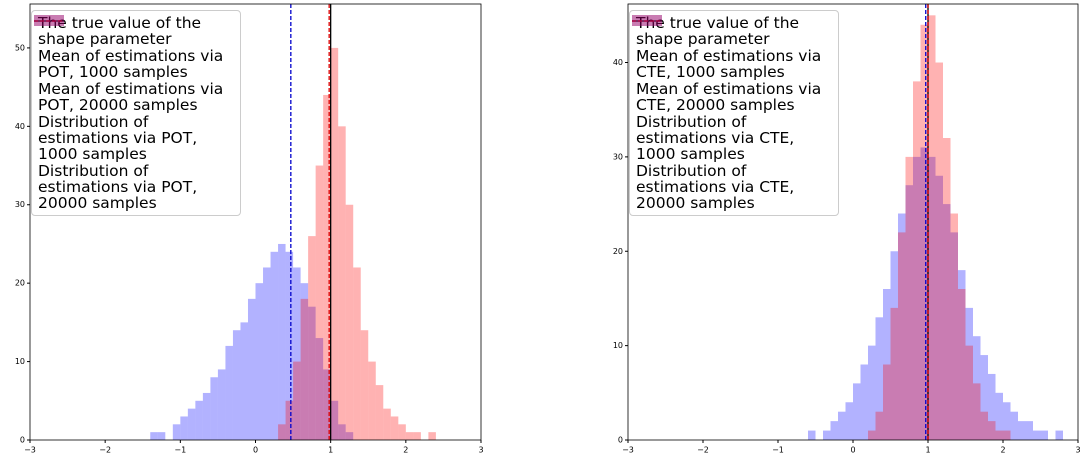  I want to click on x-tick-label: 1, so click(927, 450).